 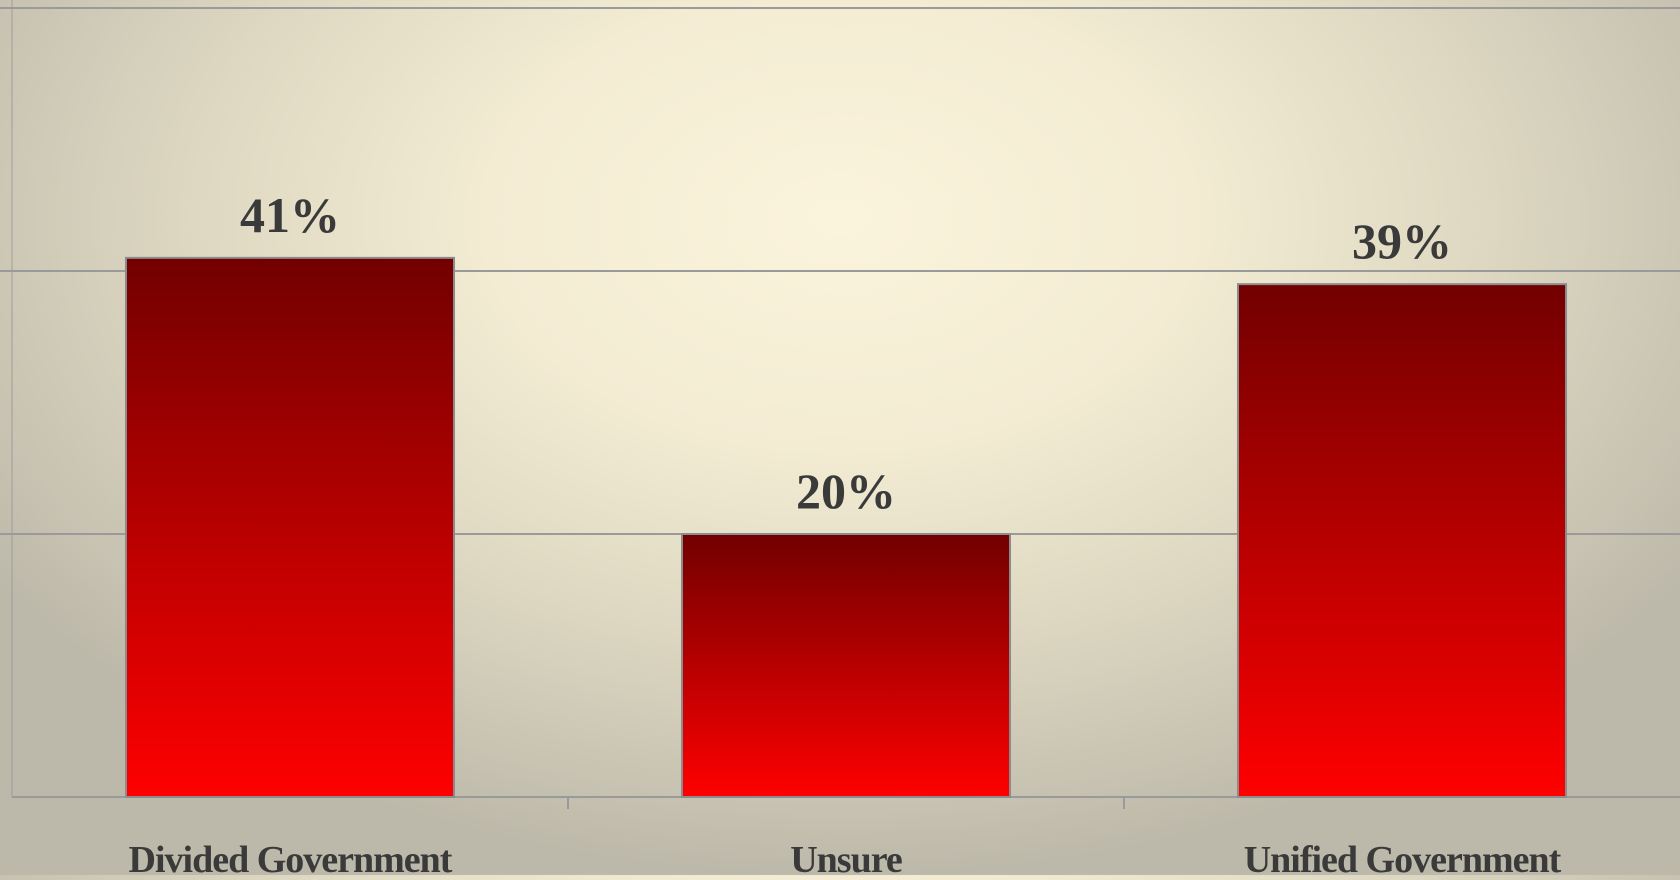 I want to click on bar-unified-government, so click(x=1402, y=540).